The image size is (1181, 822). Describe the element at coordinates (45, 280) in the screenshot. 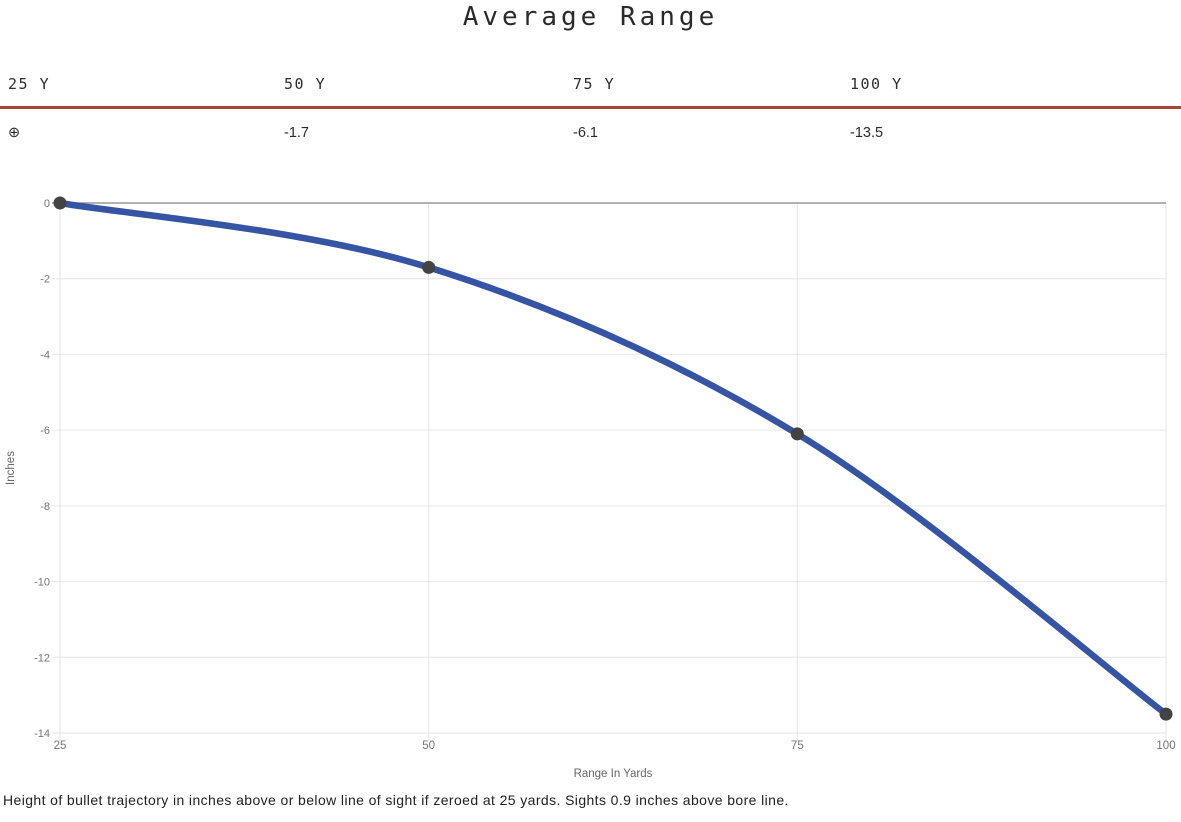

I see `y-tick-label: -2` at that location.